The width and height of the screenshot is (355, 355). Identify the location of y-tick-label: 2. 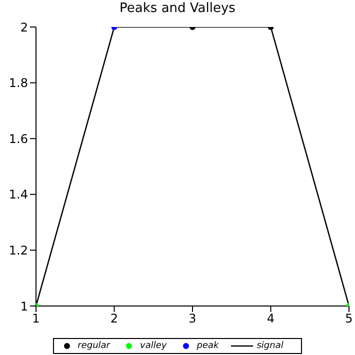
(24, 27).